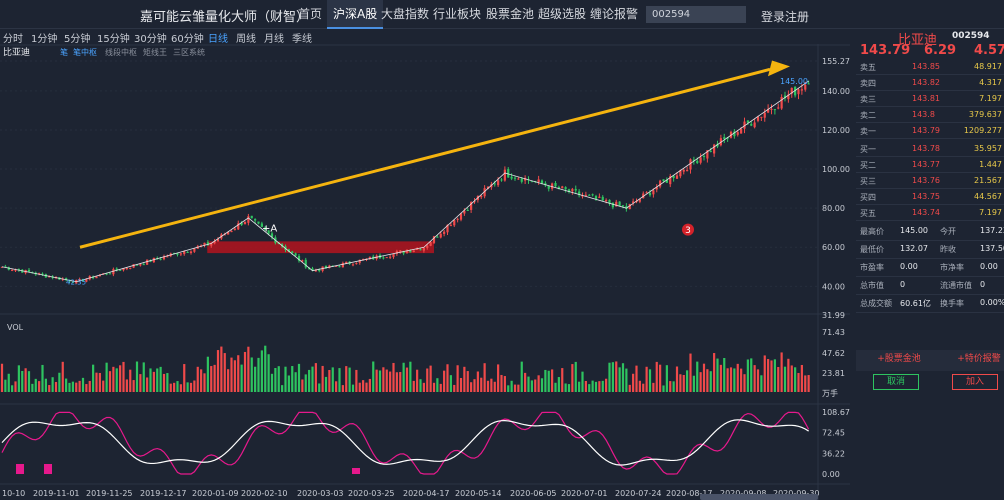 The image size is (1004, 500). Describe the element at coordinates (274, 39) in the screenshot. I see `period-tab-8: 月线` at that location.